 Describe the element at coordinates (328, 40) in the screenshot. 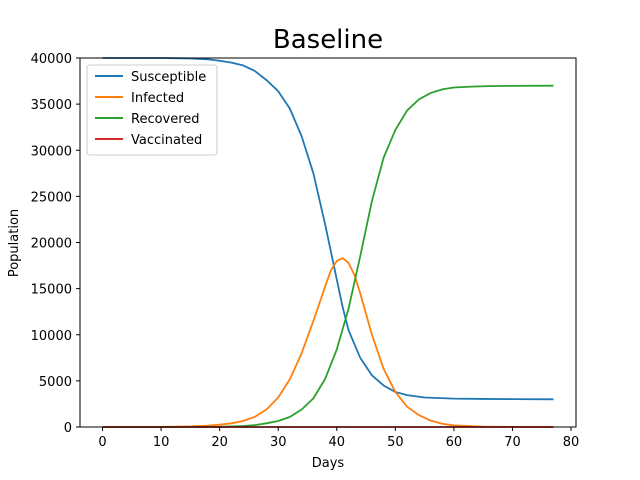

I see `chart-title: Baseline` at that location.